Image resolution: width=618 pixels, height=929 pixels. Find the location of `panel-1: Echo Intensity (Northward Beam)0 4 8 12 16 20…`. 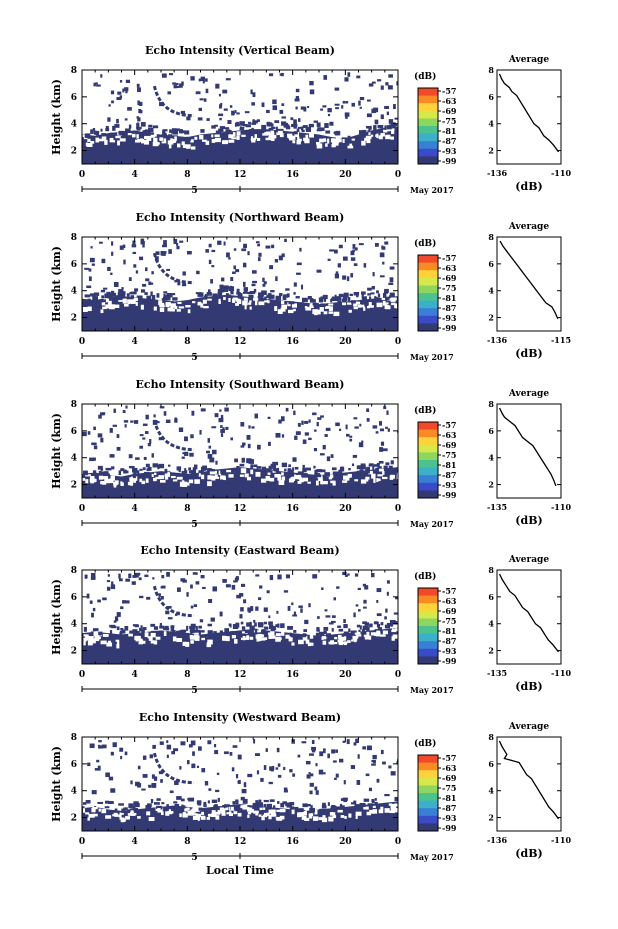

panel-1: Echo Intensity (Northward Beam)0 4 8 12 16 20… is located at coordinates (310, 287).